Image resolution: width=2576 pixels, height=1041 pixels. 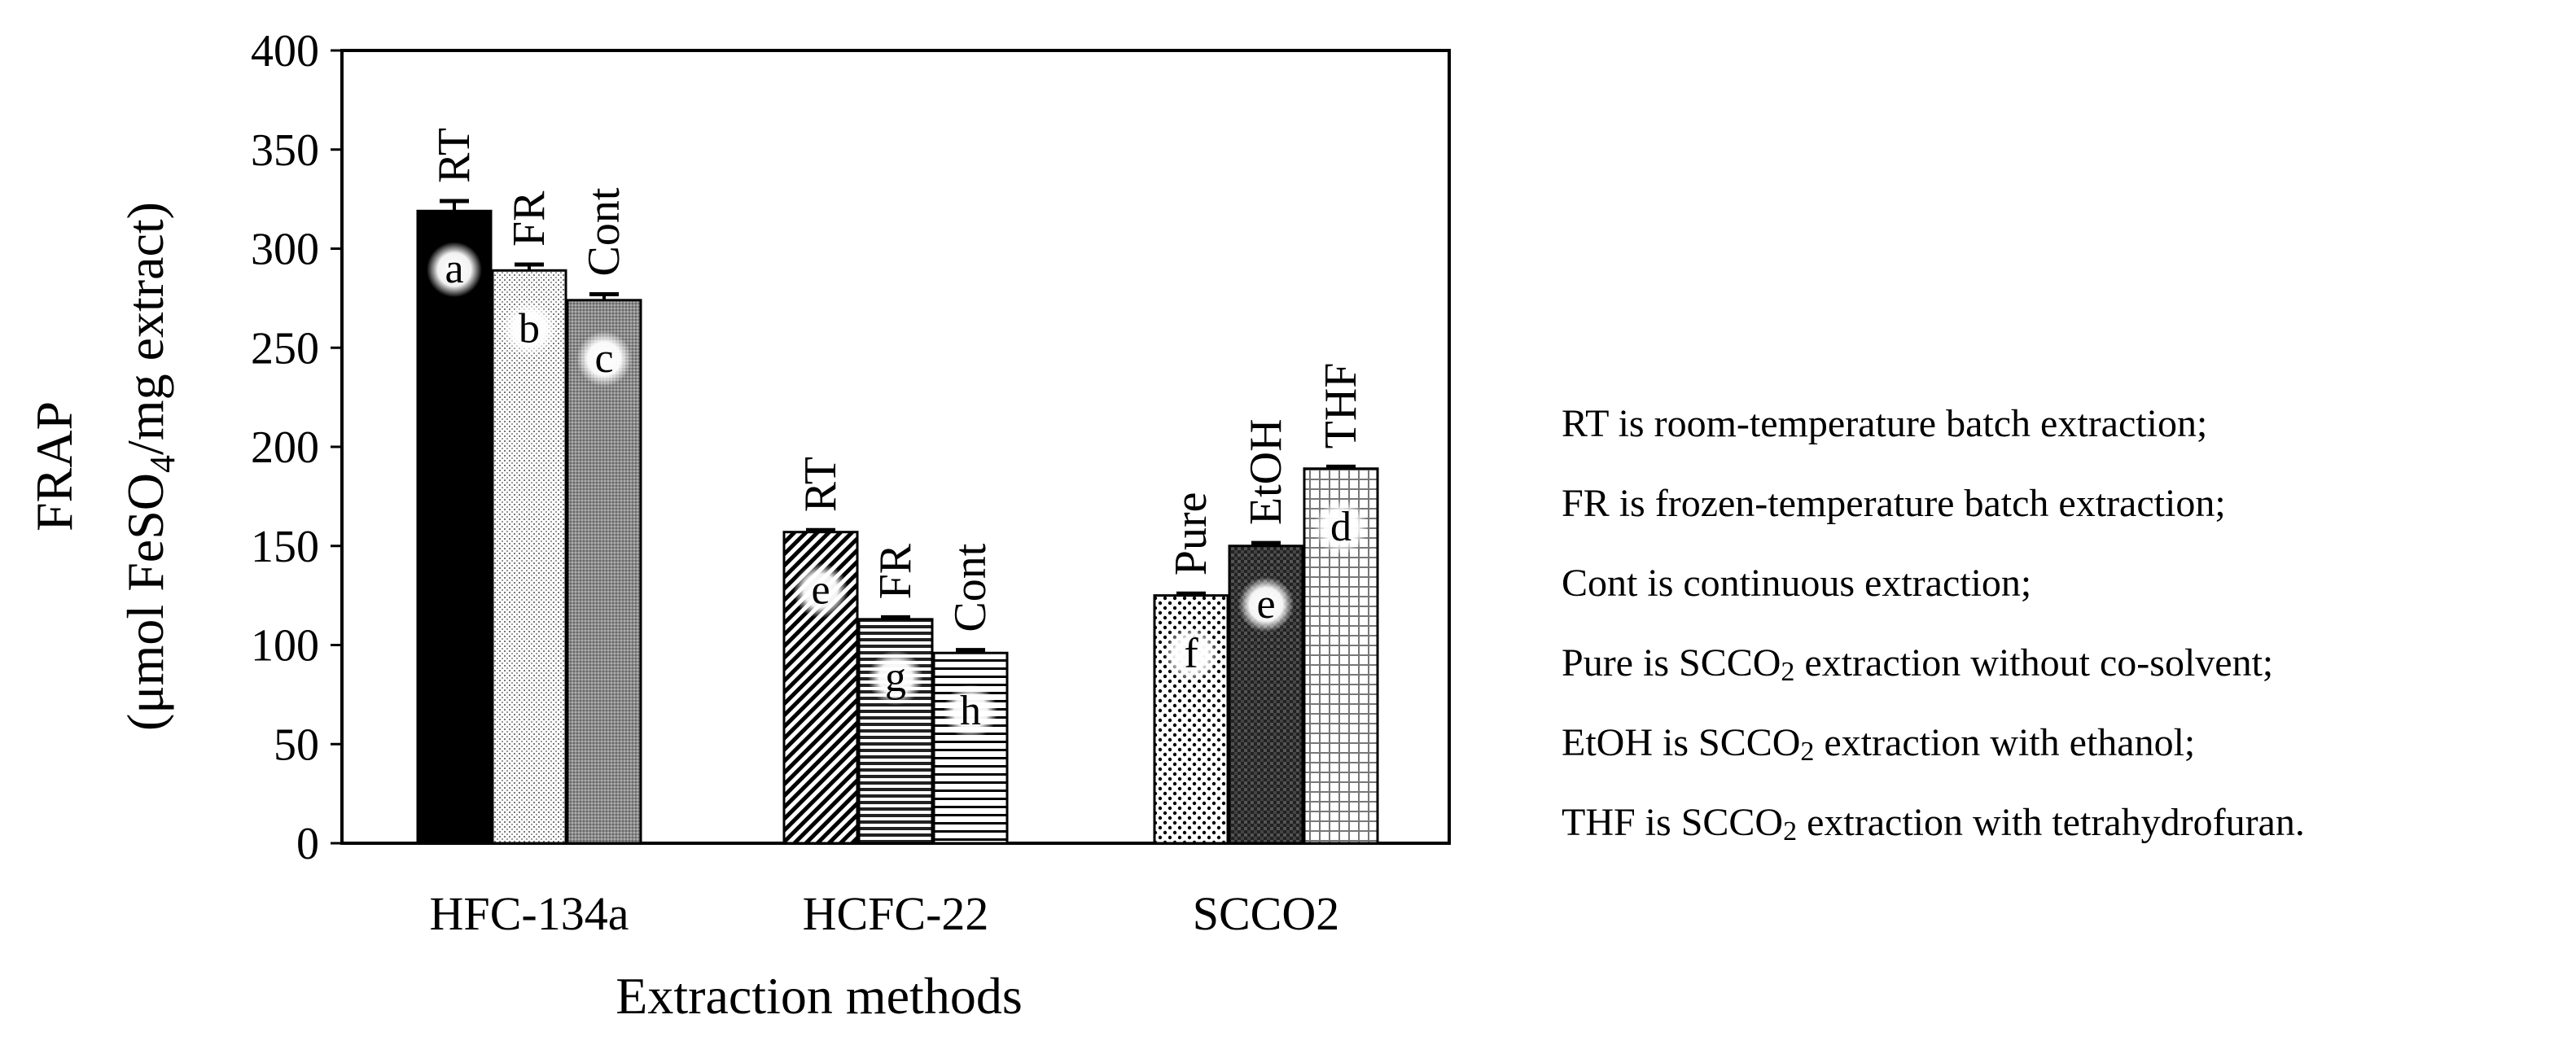 I want to click on note-line: Cont is continuous extraction;, so click(x=1796, y=583).